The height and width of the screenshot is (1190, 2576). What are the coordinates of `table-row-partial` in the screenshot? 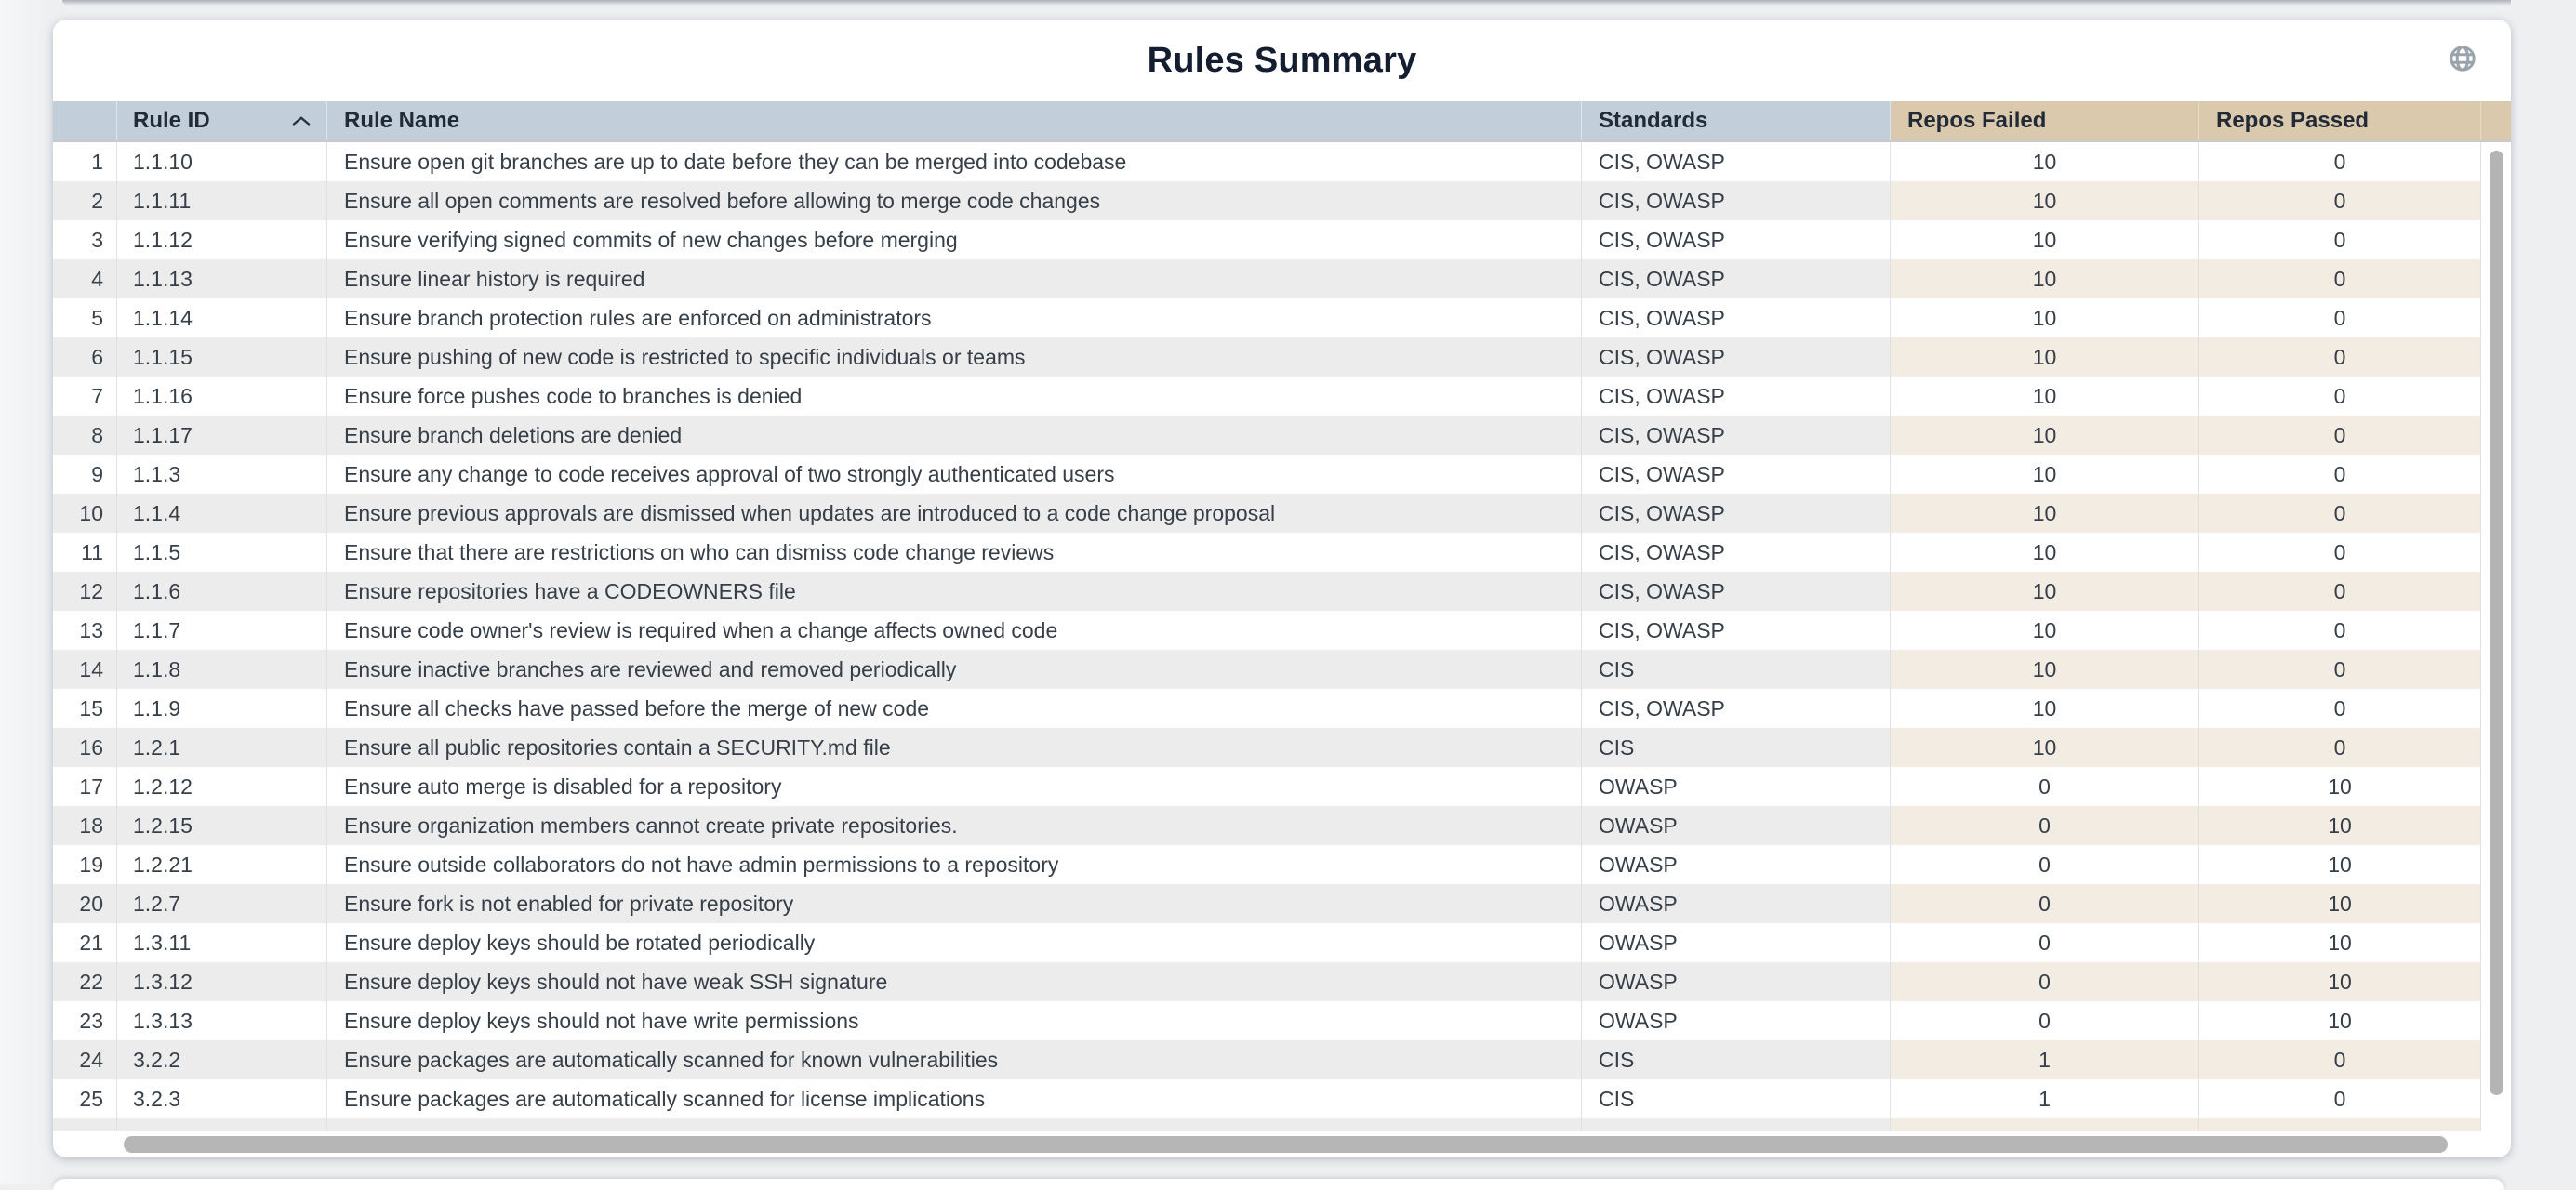 It's located at (1282, 1124).